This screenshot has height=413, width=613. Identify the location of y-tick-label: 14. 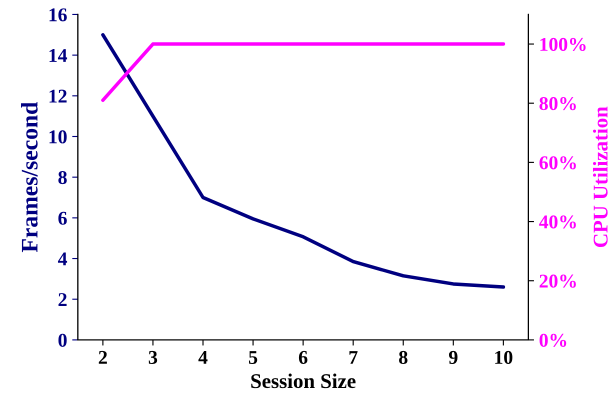
(59, 55).